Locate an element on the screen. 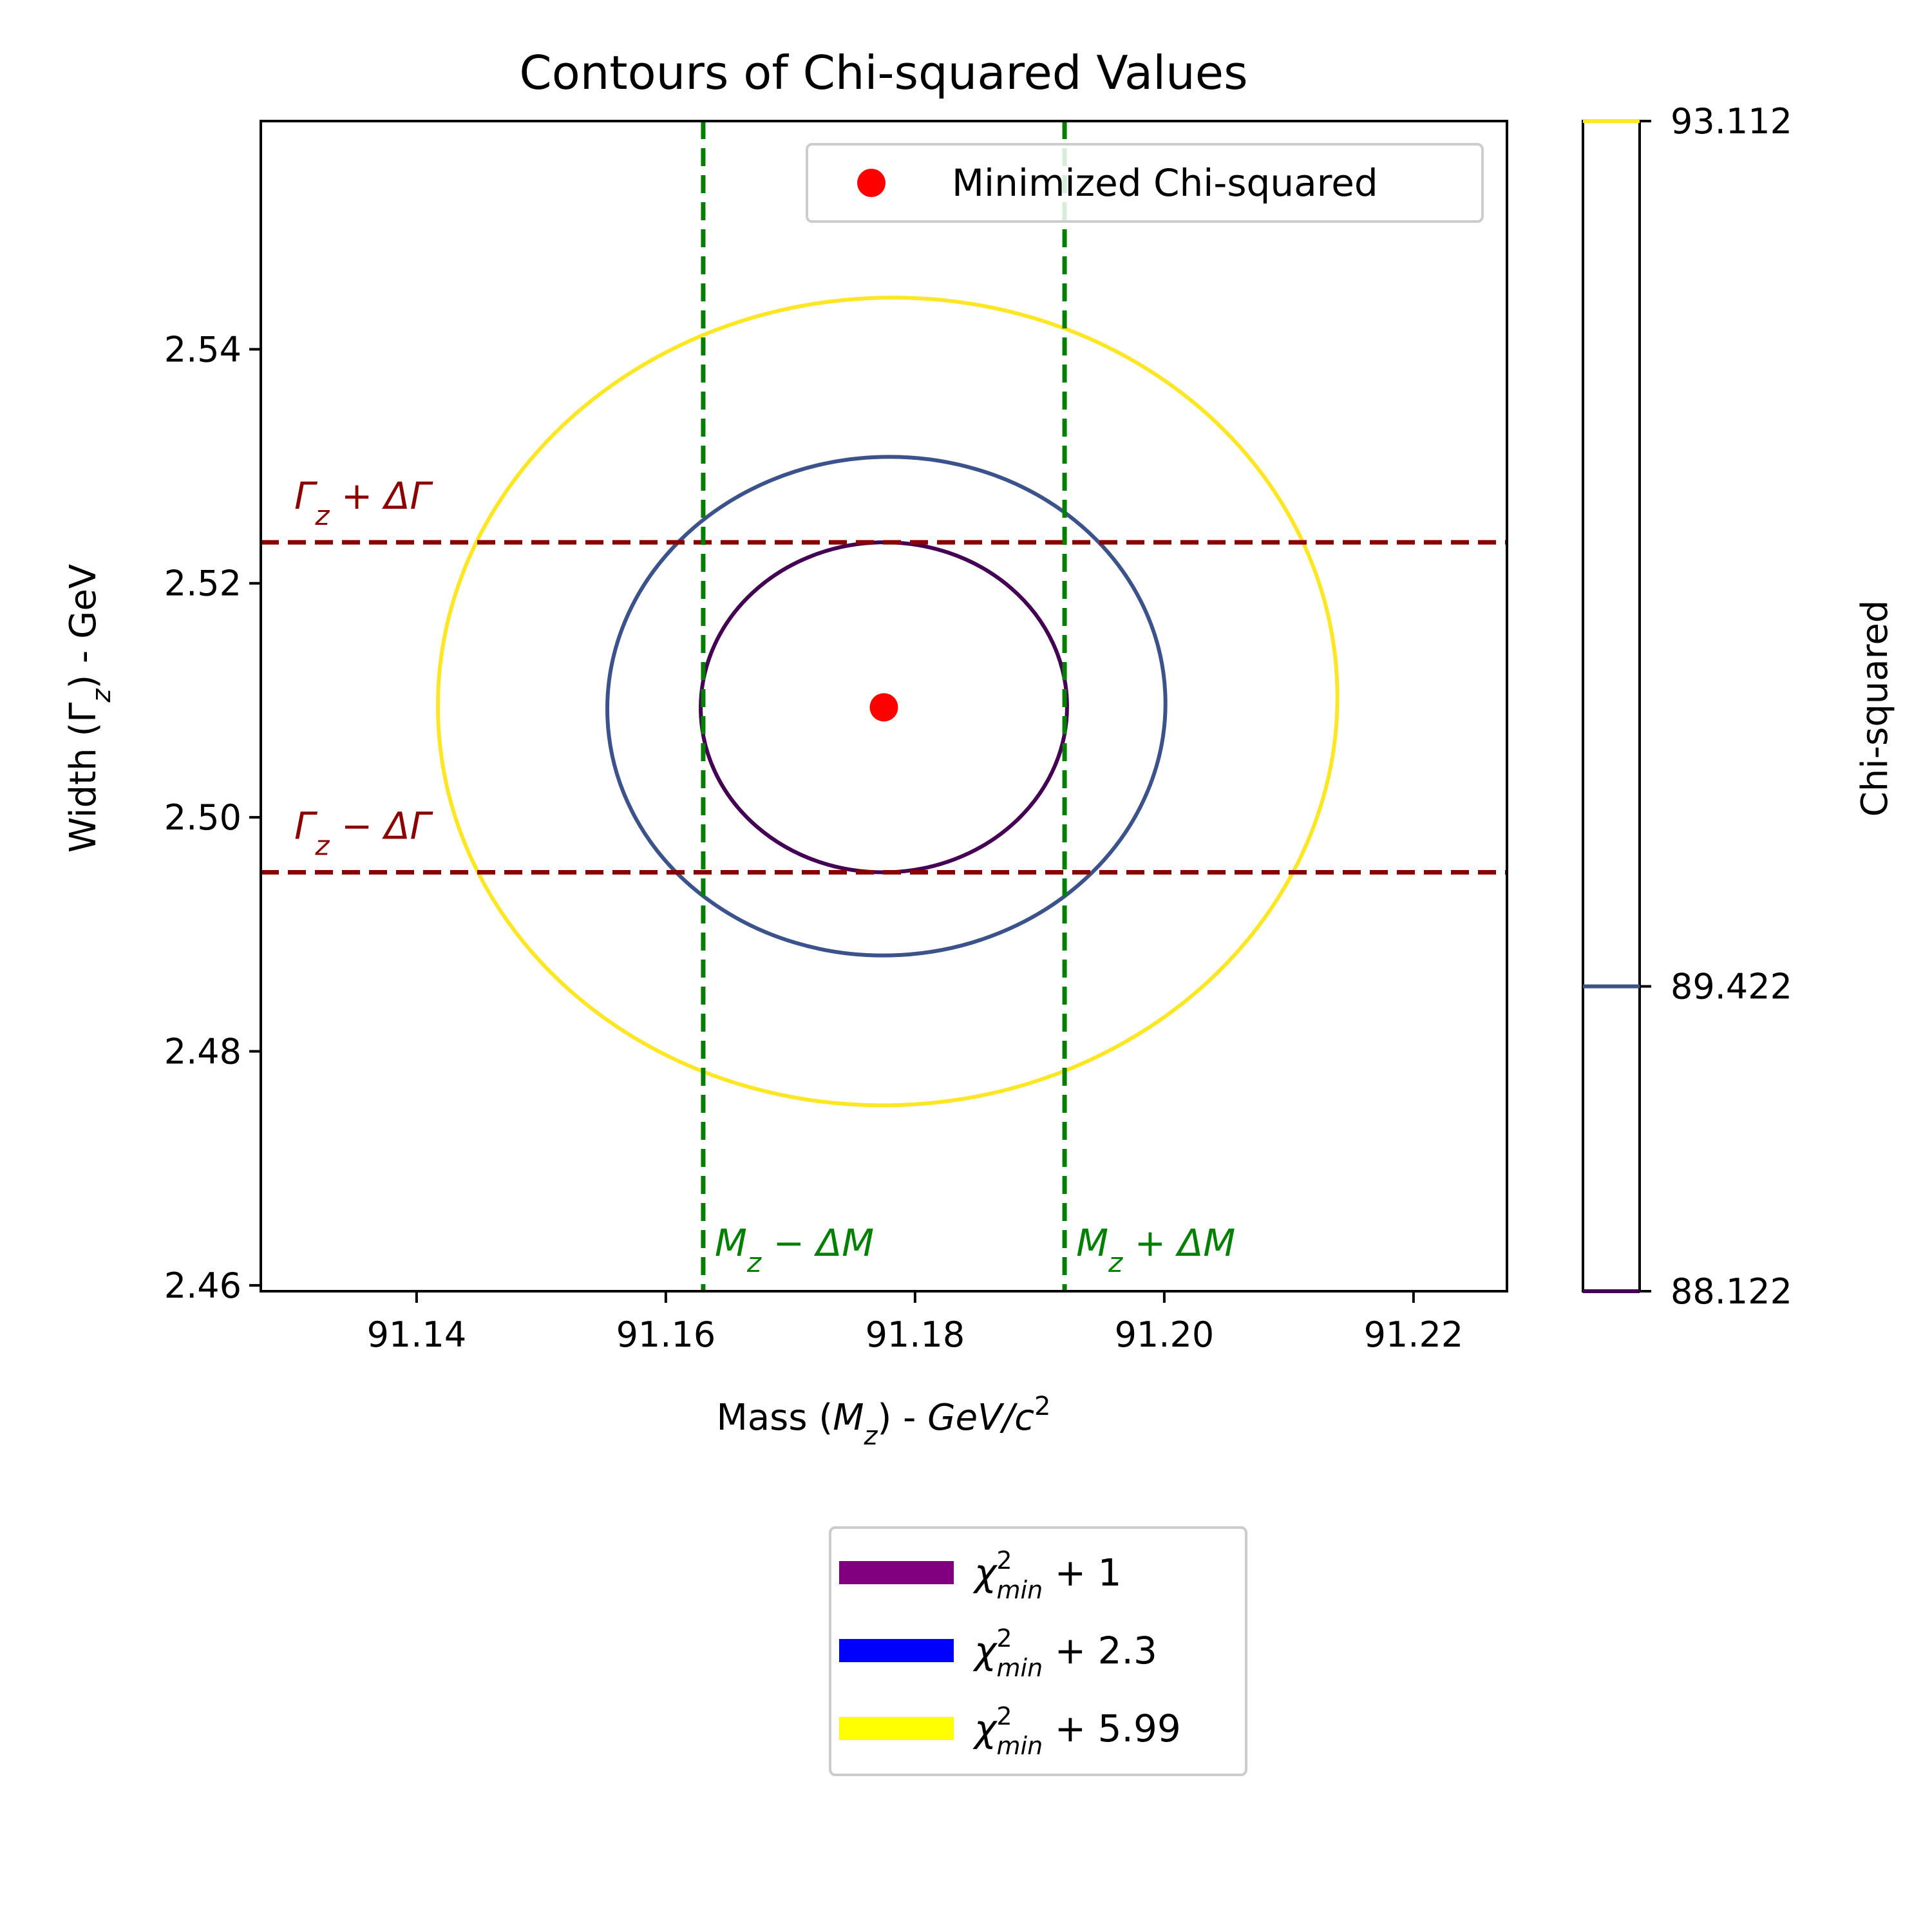  legend-inside-box is located at coordinates (1145, 183).